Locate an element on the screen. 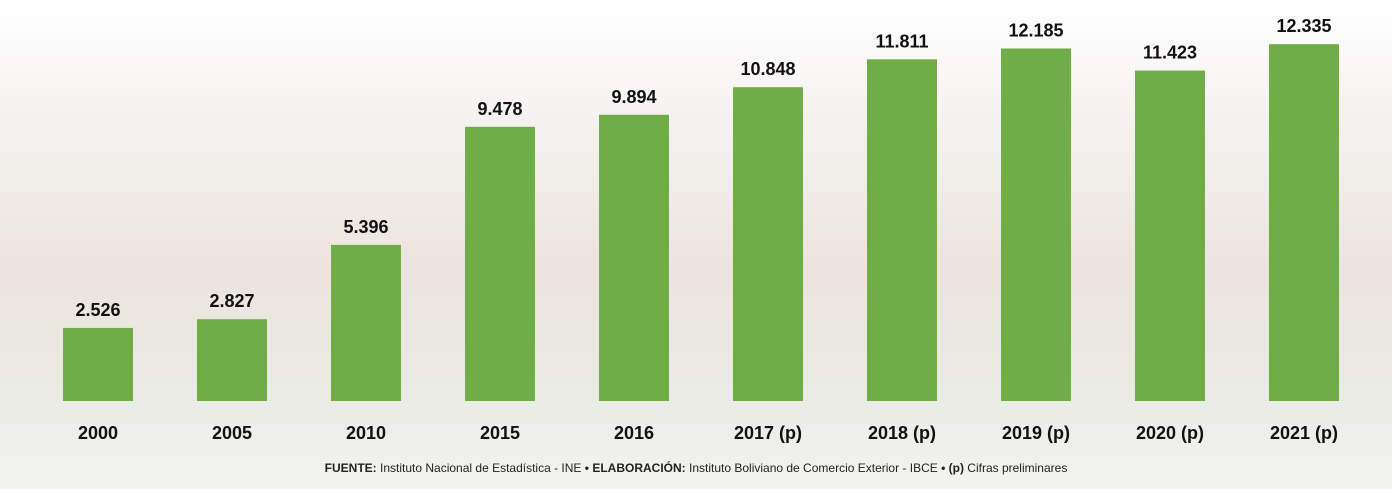 This screenshot has height=489, width=1392. footer-part: FUENTE: is located at coordinates (351, 468).